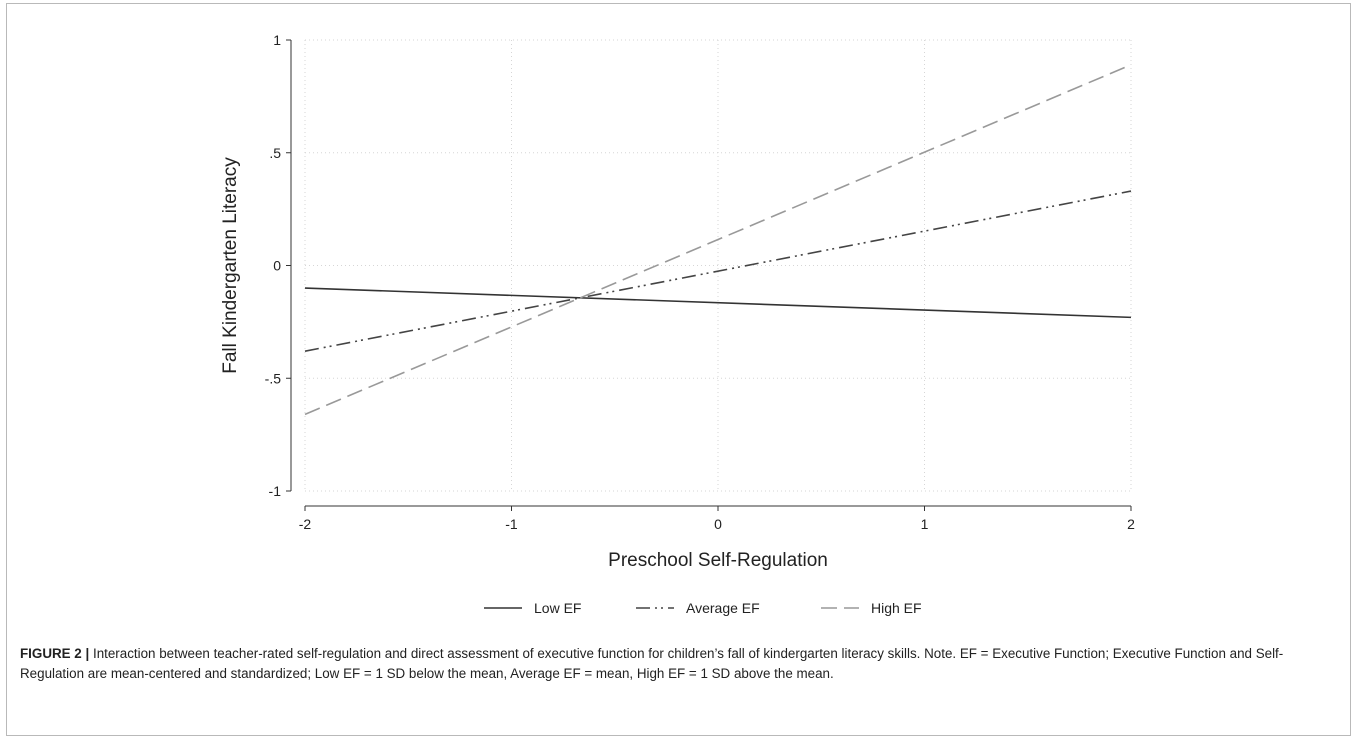 This screenshot has width=1357, height=740. What do you see at coordinates (718, 524) in the screenshot?
I see `x-tick-label: 0` at bounding box center [718, 524].